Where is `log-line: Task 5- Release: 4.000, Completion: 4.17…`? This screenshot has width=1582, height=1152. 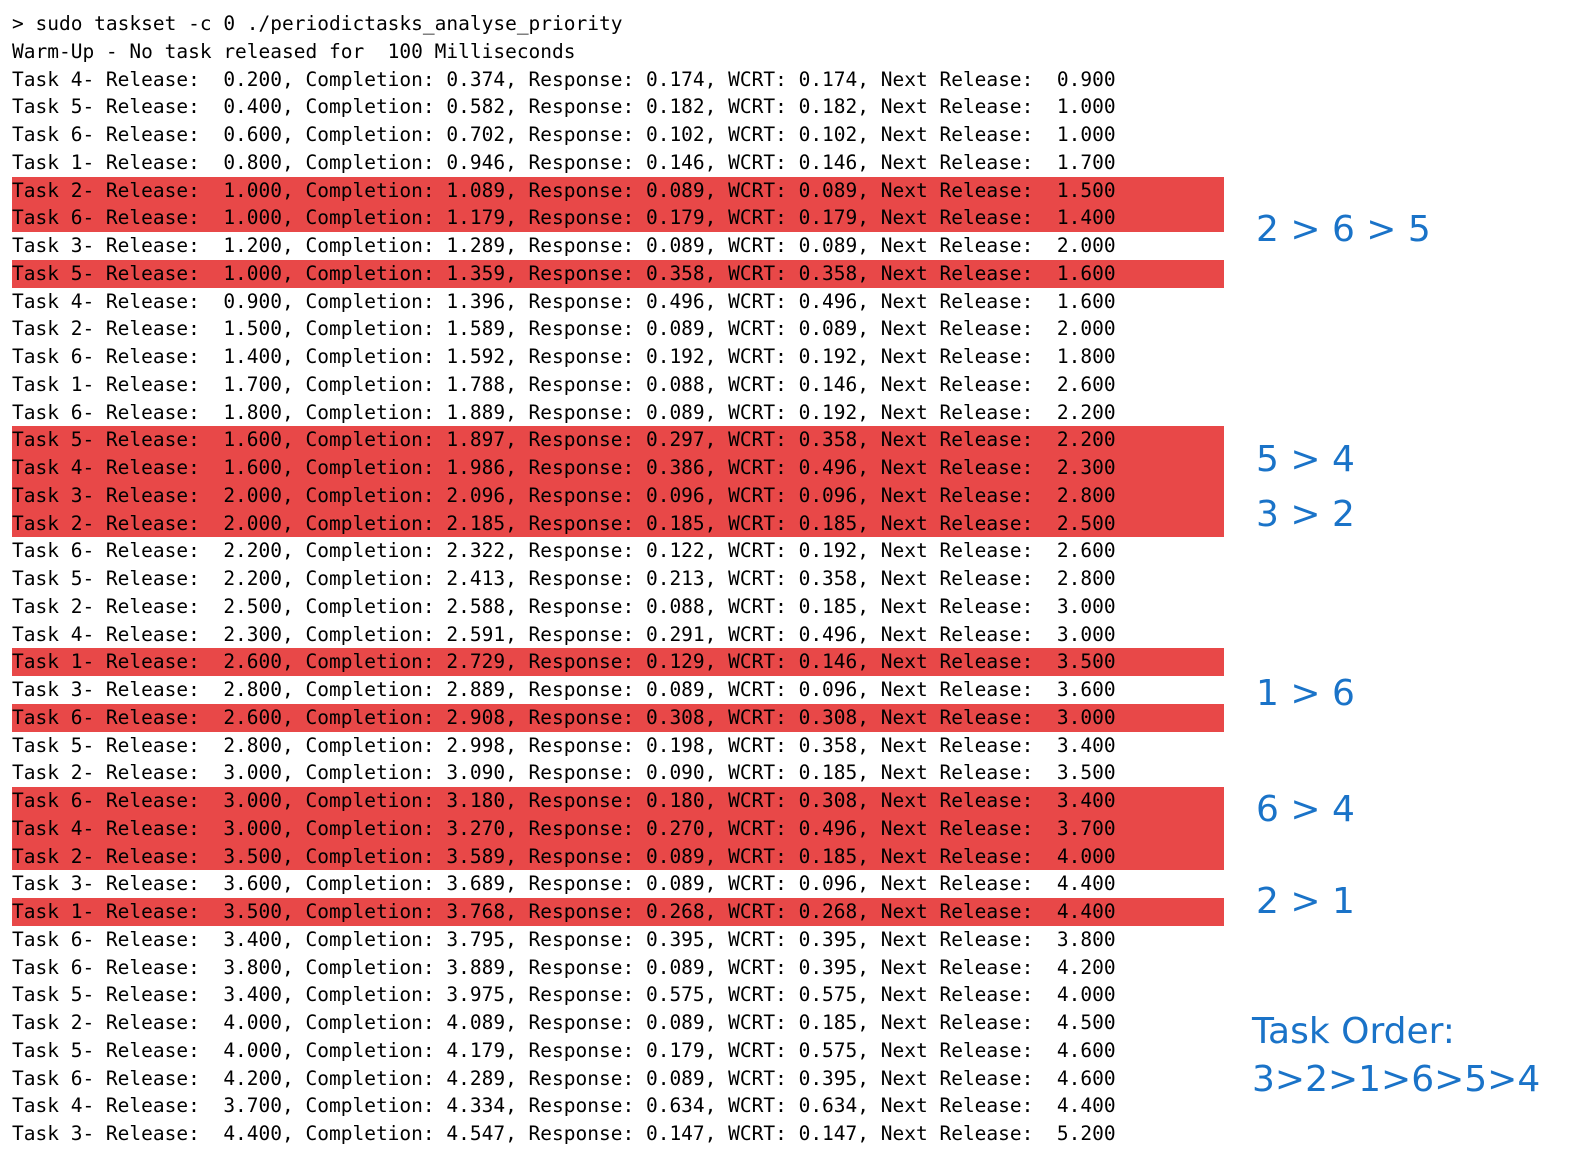 log-line: Task 5- Release: 4.000, Completion: 4.17… is located at coordinates (564, 1050).